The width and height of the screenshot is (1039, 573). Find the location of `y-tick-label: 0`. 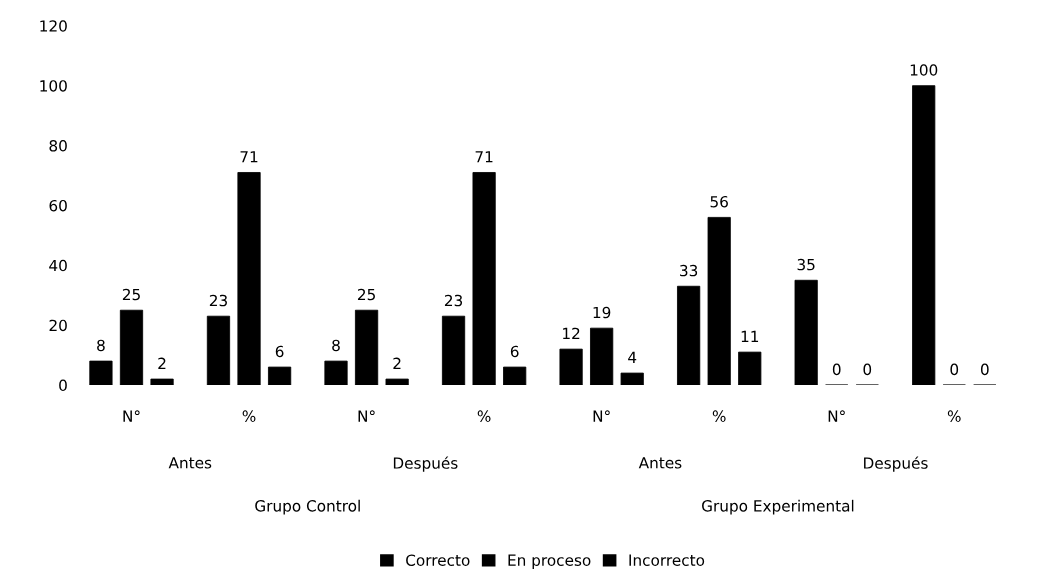

y-tick-label: 0 is located at coordinates (63, 385).